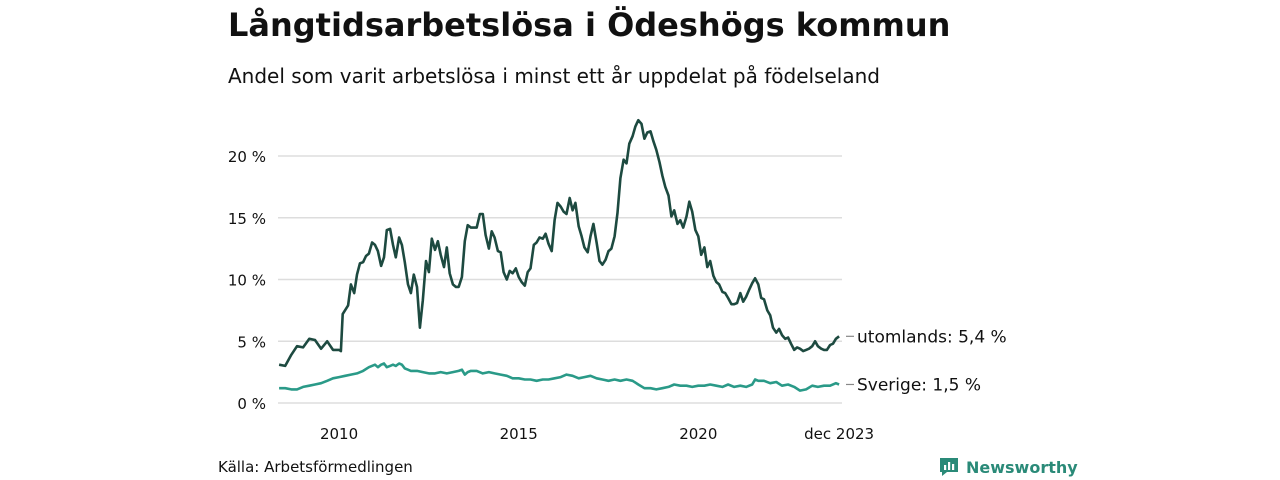 Image resolution: width=1280 pixels, height=480 pixels. Describe the element at coordinates (597, 434) in the screenshot. I see `x-axis-ticks: 2010 2015 2020 dec 2023` at that location.